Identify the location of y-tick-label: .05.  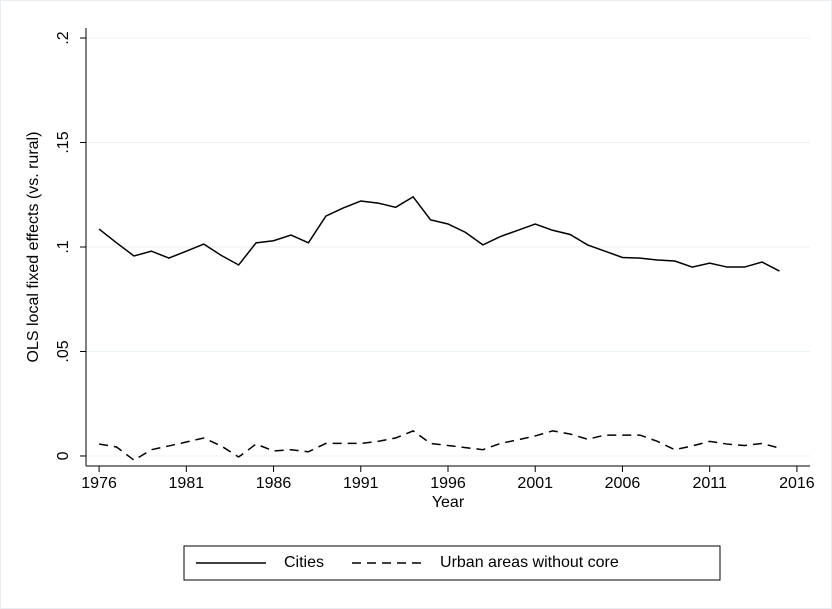
(63, 351).